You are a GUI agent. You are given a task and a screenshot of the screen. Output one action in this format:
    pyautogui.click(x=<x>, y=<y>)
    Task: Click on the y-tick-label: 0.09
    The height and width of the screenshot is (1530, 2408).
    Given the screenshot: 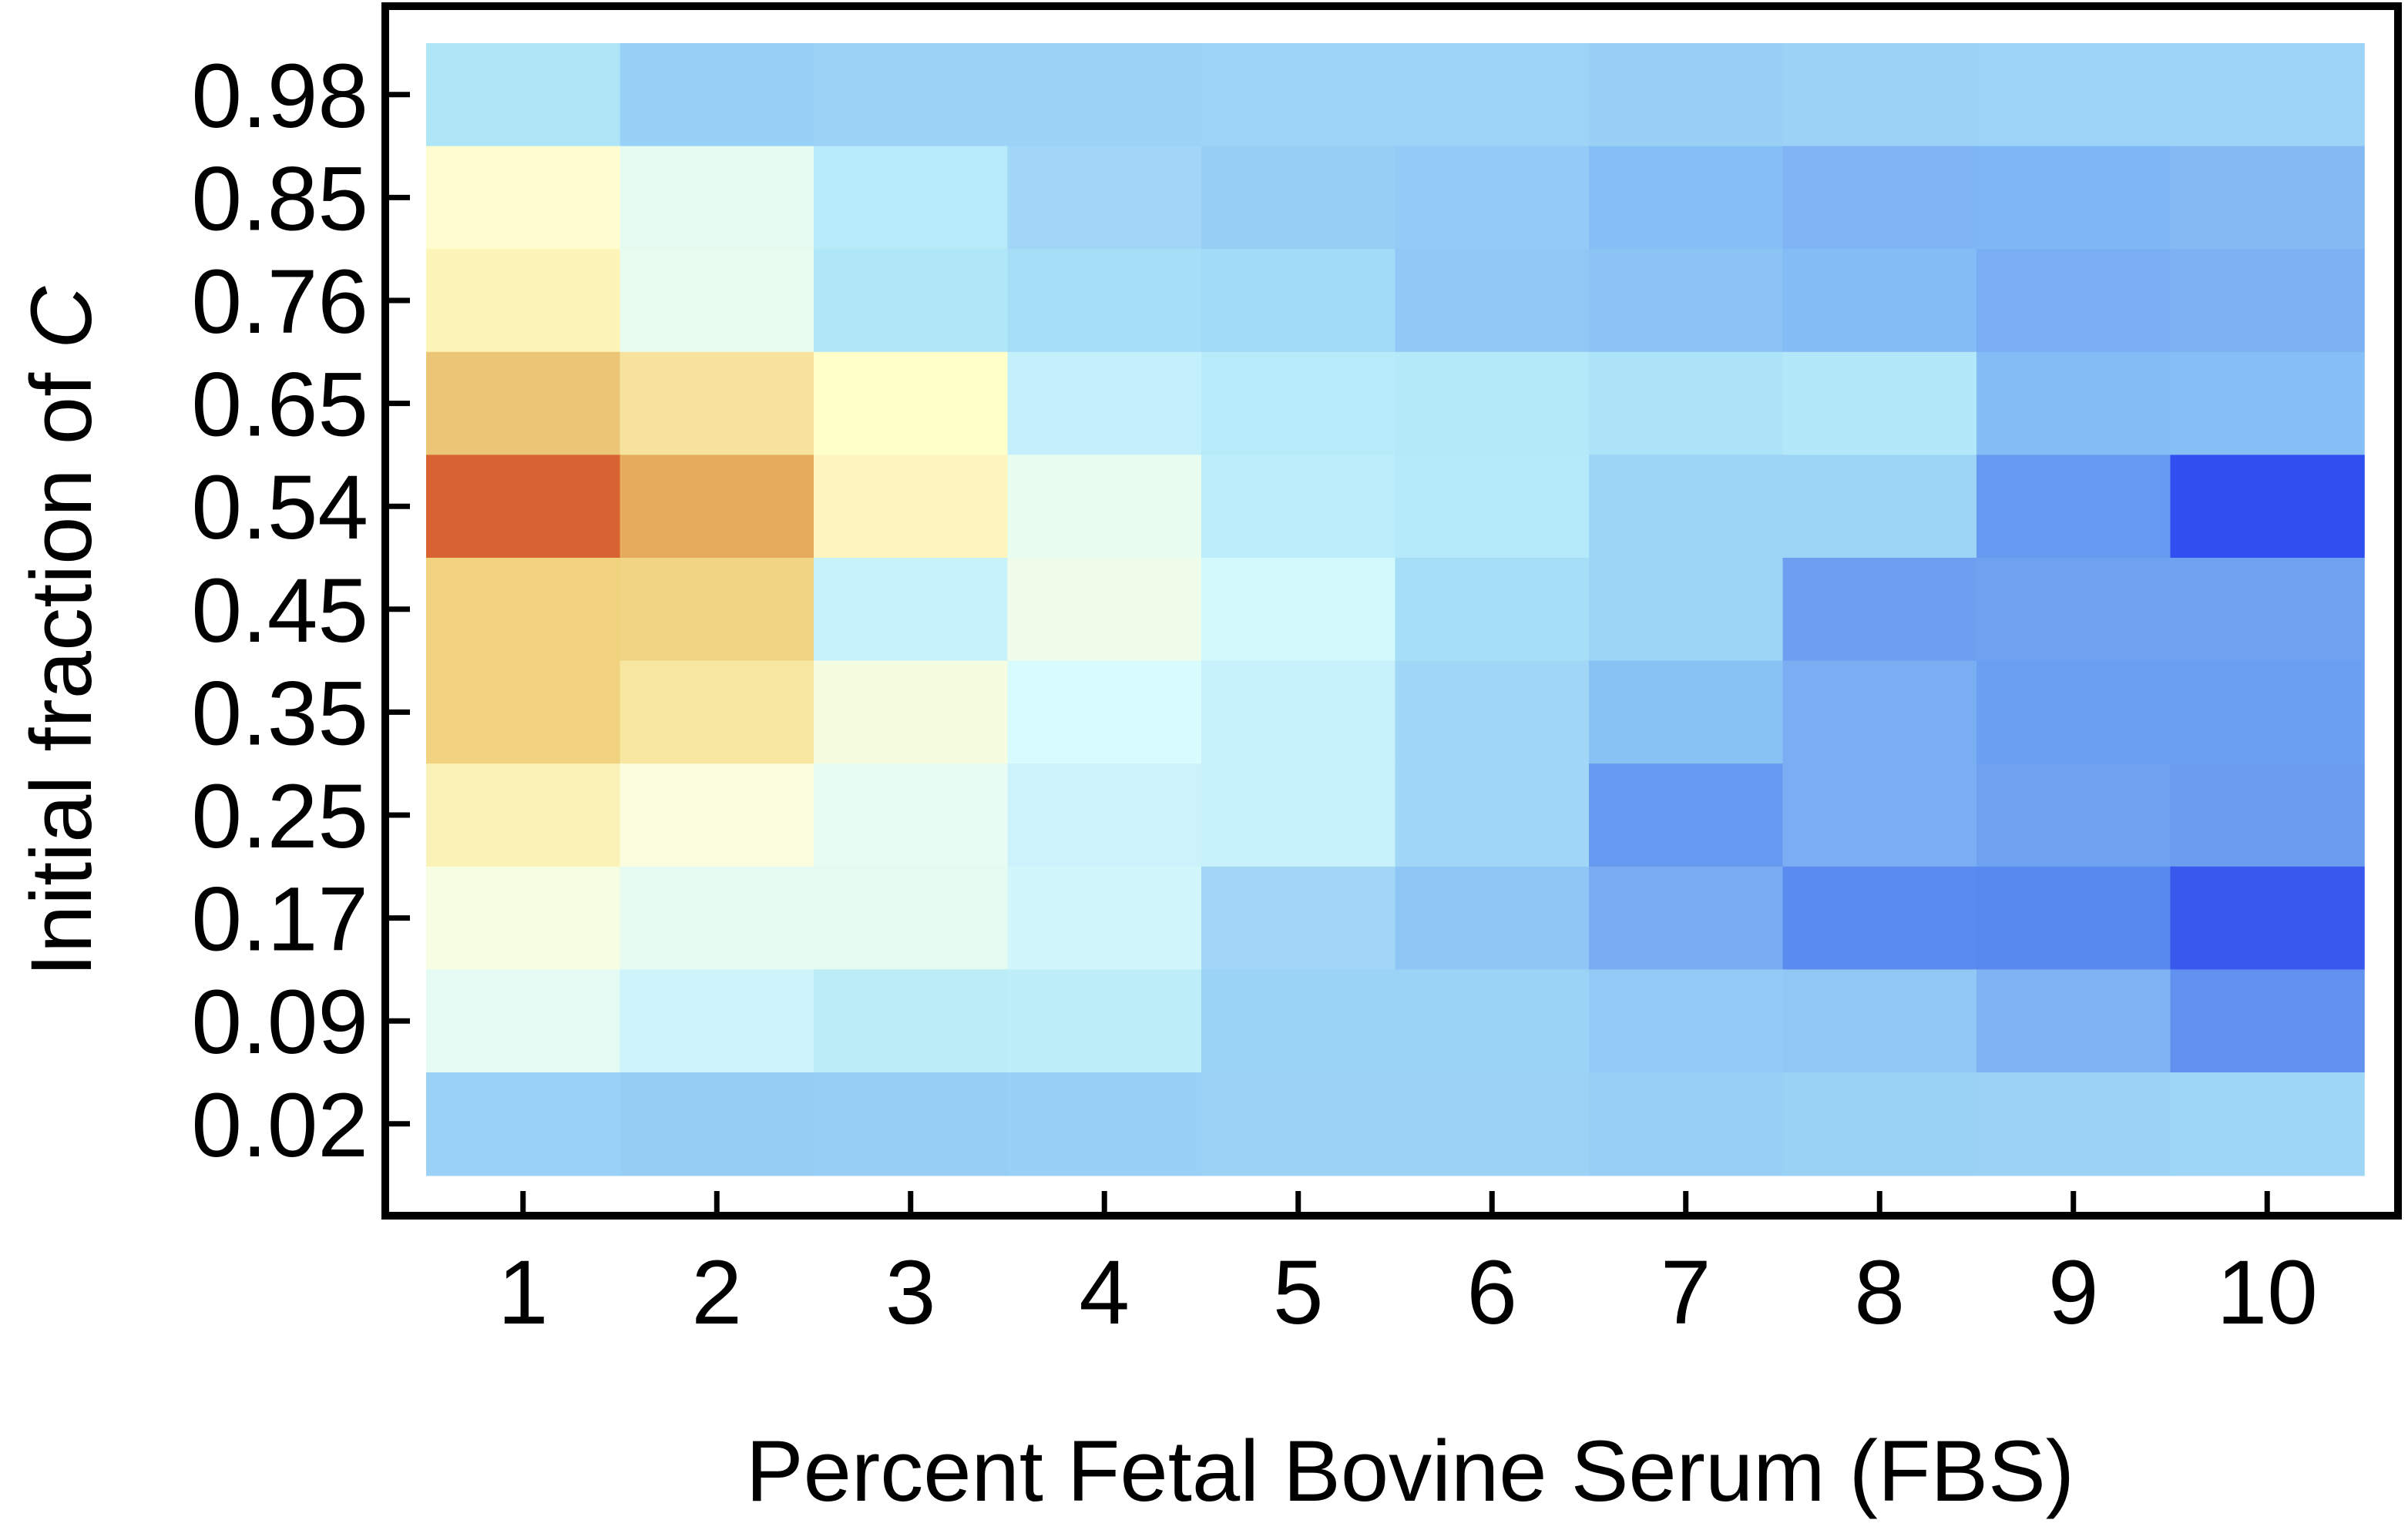 What is the action you would take?
    pyautogui.click(x=279, y=1022)
    